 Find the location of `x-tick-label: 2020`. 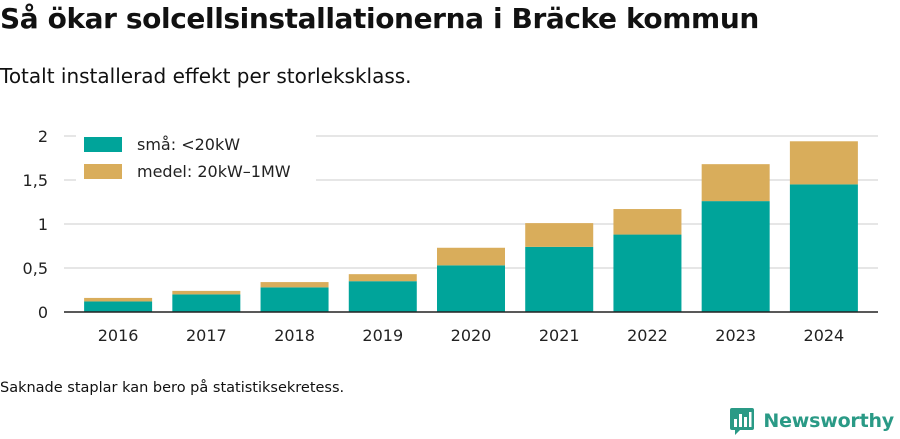

x-tick-label: 2020 is located at coordinates (471, 335).